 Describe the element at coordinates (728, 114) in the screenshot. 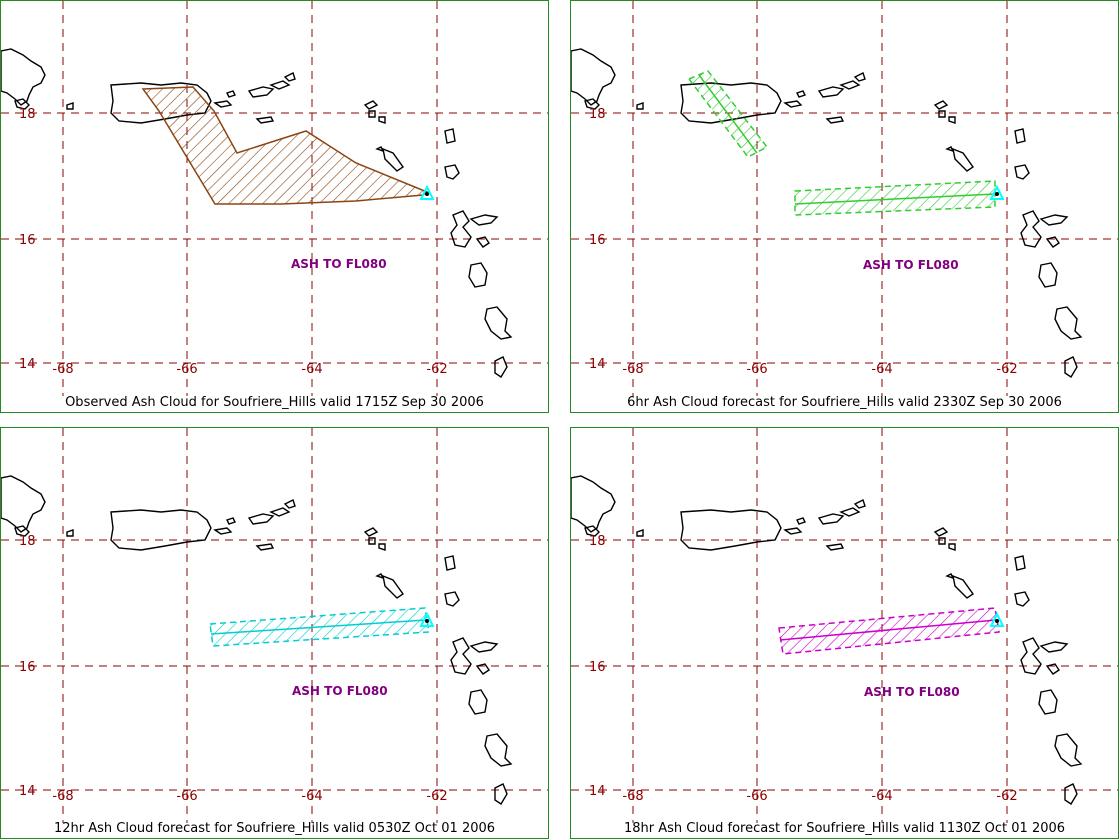

I see `ash-cloud-band-a` at that location.